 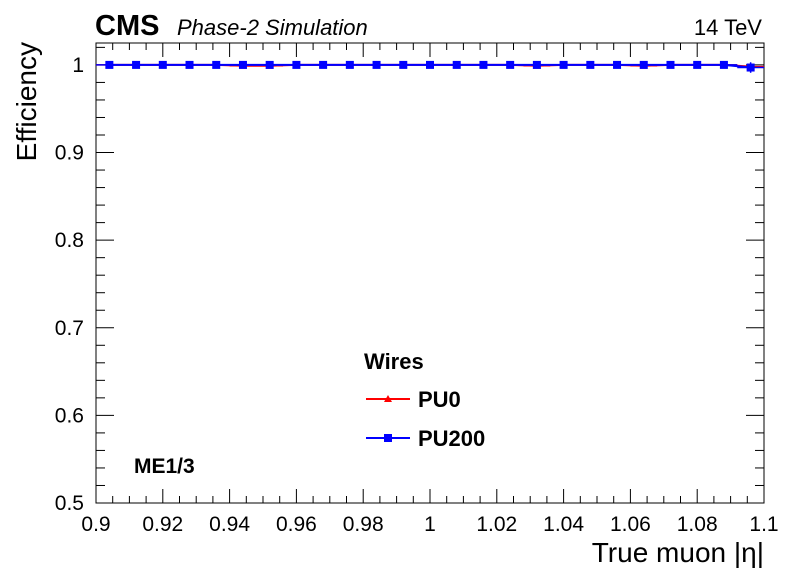 What do you see at coordinates (78, 65) in the screenshot?
I see `y-tick-label: 1` at bounding box center [78, 65].